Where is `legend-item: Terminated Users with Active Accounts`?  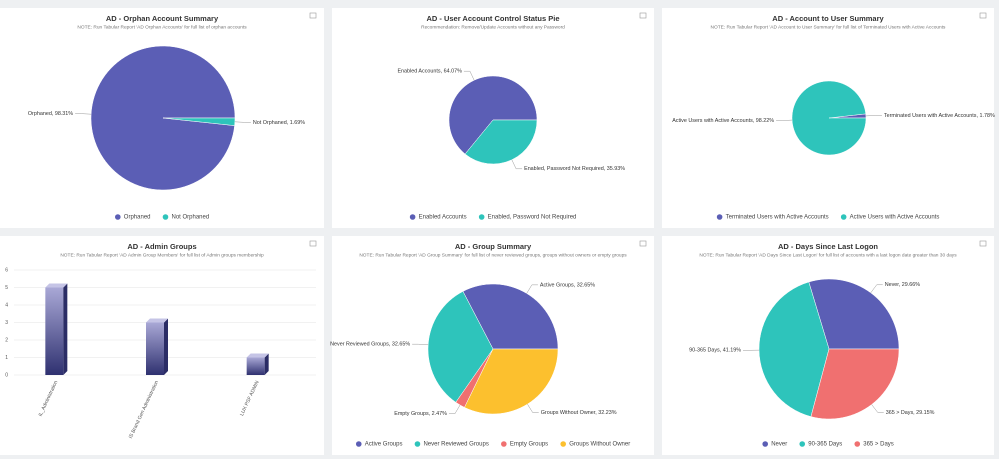 legend-item: Terminated Users with Active Accounts is located at coordinates (772, 217).